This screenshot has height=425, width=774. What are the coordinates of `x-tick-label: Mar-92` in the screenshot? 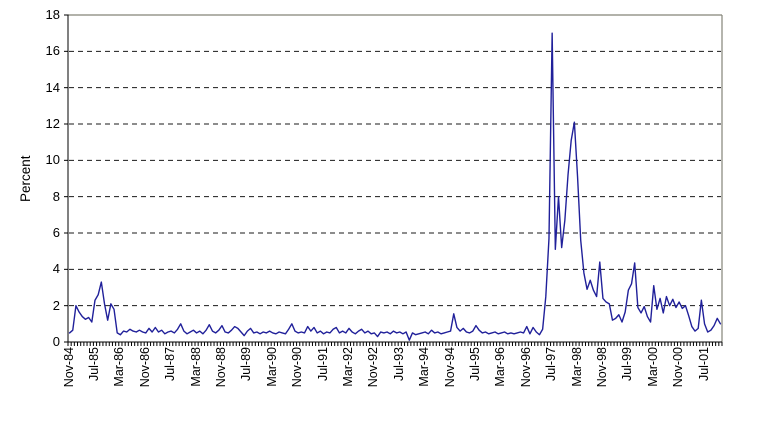 It's located at (347, 367).